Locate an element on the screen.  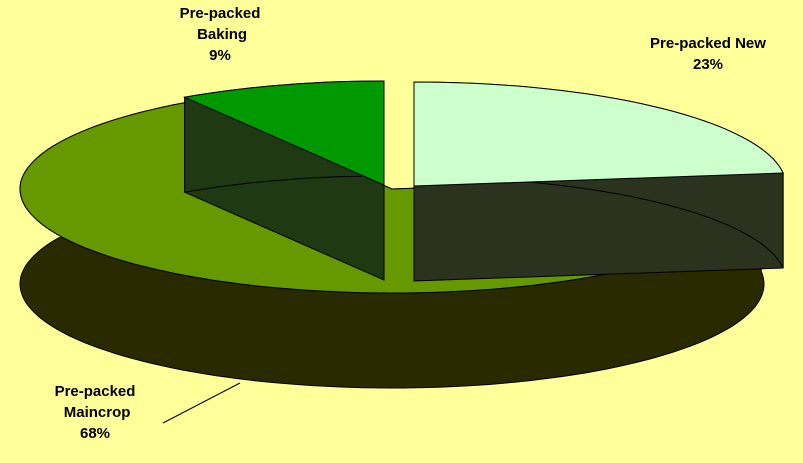
value-label: 23% is located at coordinates (708, 64).